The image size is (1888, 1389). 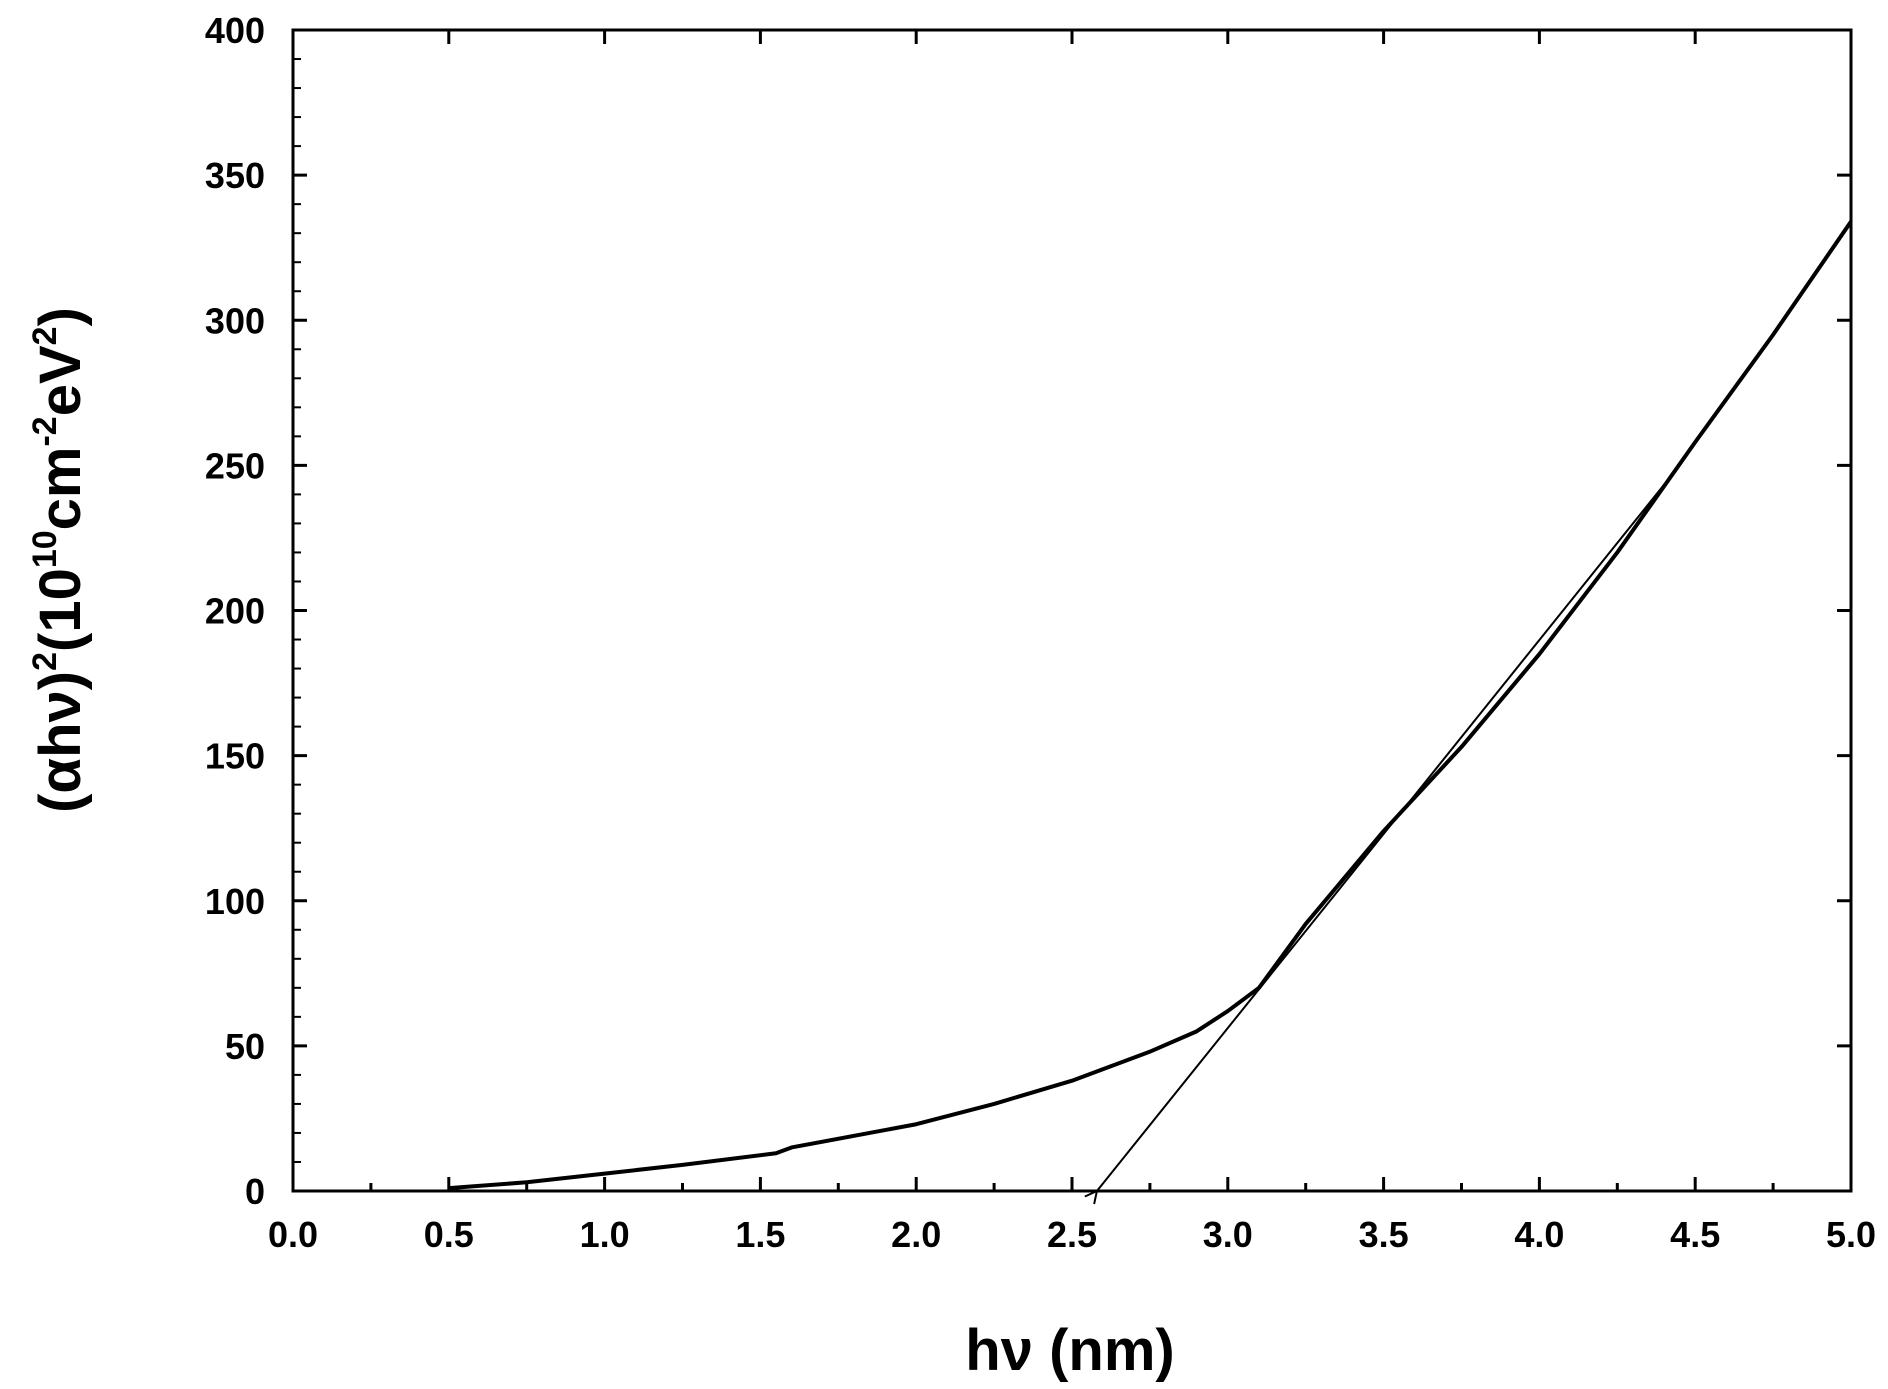 I want to click on y-axis-title-sup-4: 2, so click(x=45, y=335).